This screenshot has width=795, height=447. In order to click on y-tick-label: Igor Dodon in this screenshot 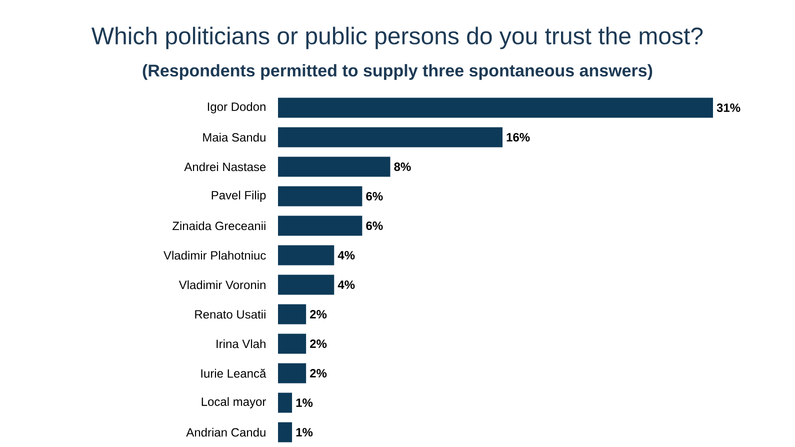, I will do `click(237, 108)`.